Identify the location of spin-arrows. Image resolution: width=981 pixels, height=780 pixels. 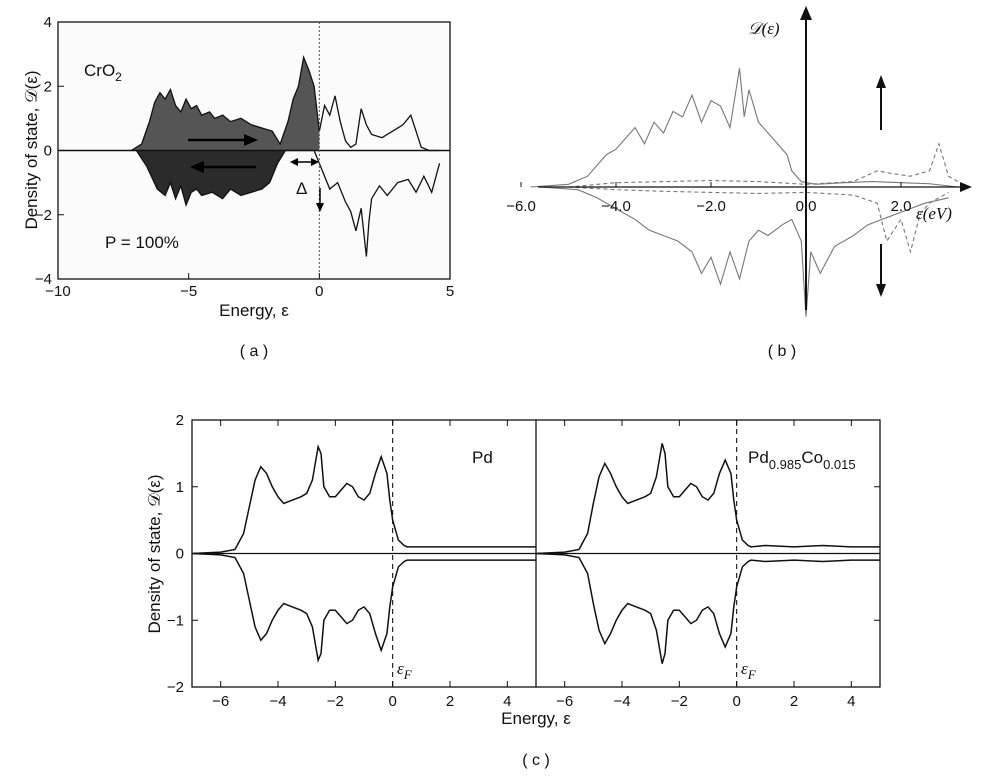
(256, 173).